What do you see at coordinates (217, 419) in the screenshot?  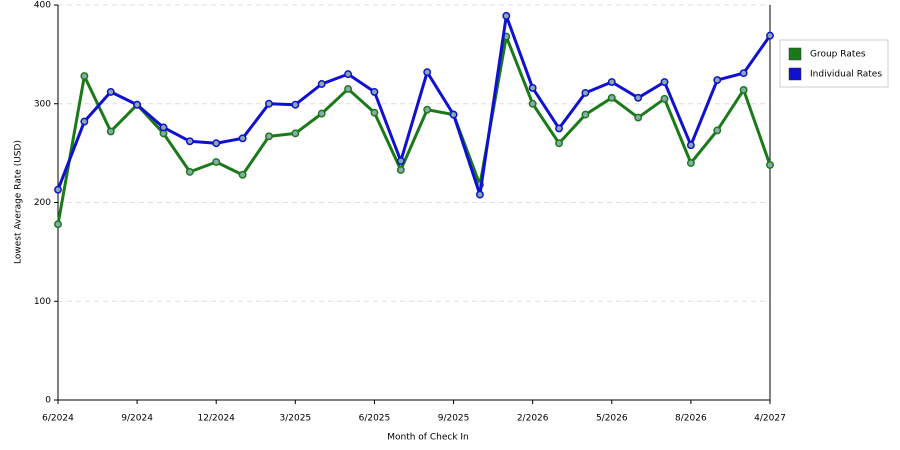 I see `x-tick-label: 12/2024` at bounding box center [217, 419].